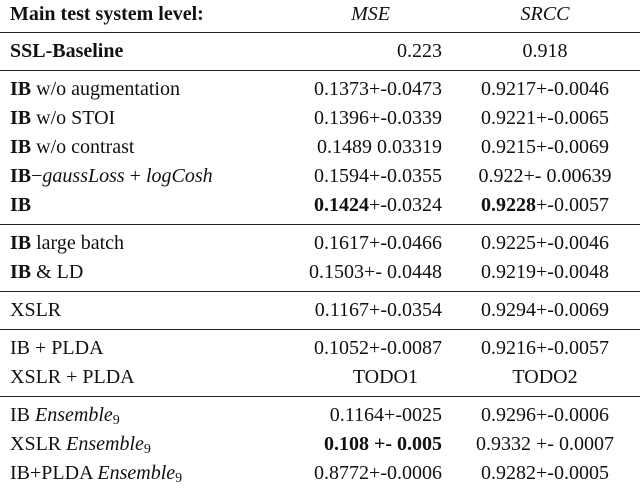 The height and width of the screenshot is (499, 640). I want to click on row: IB & LD 0.1503+- 0.0448 0.9219+-0.0048, so click(320, 275).